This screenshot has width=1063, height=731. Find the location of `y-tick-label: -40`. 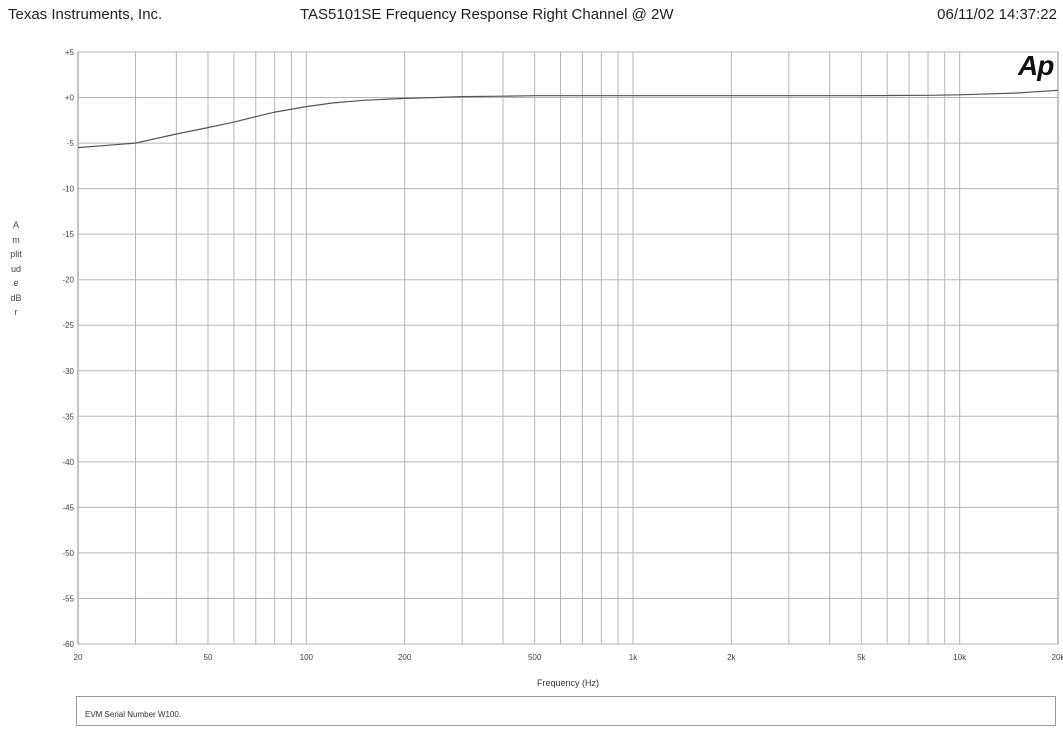

y-tick-label: -40 is located at coordinates (68, 462).